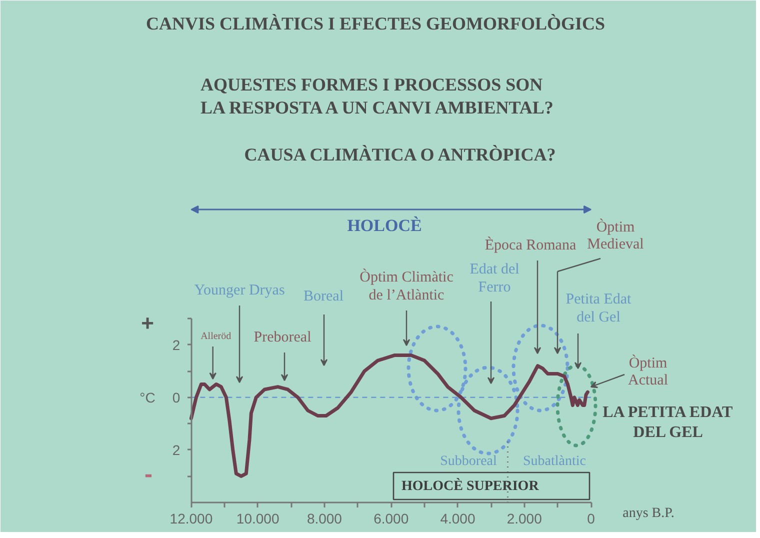  Describe the element at coordinates (458, 518) in the screenshot. I see `x-tick-label: 4.000` at that location.